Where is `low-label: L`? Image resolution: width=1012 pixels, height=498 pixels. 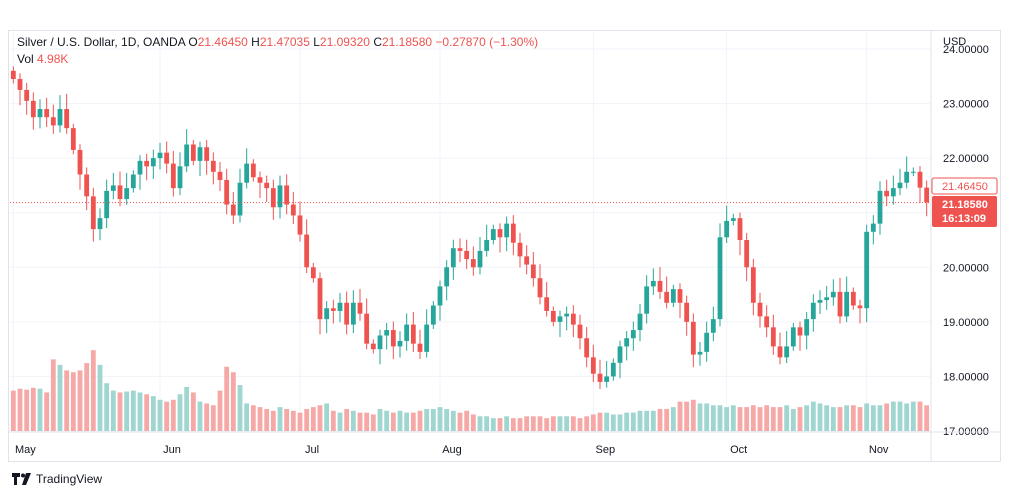 low-label: L is located at coordinates (316, 42).